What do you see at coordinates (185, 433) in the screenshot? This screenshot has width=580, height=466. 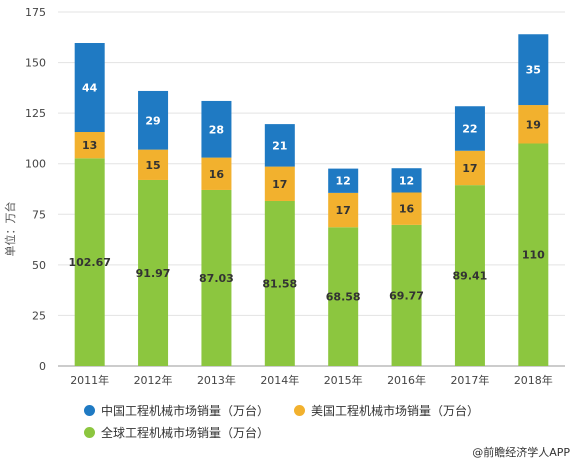 I see `legend-label-global: 全球工程机械市场销量（万台）` at bounding box center [185, 433].